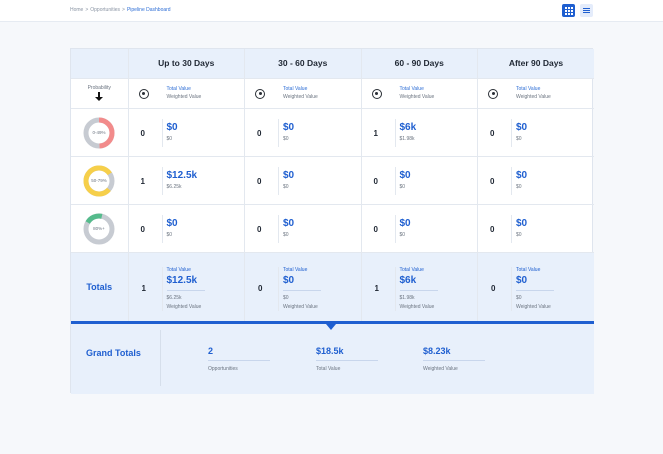  I want to click on totals-cell: 0 Total Value $0 $0 Weighted Value, so click(303, 287).